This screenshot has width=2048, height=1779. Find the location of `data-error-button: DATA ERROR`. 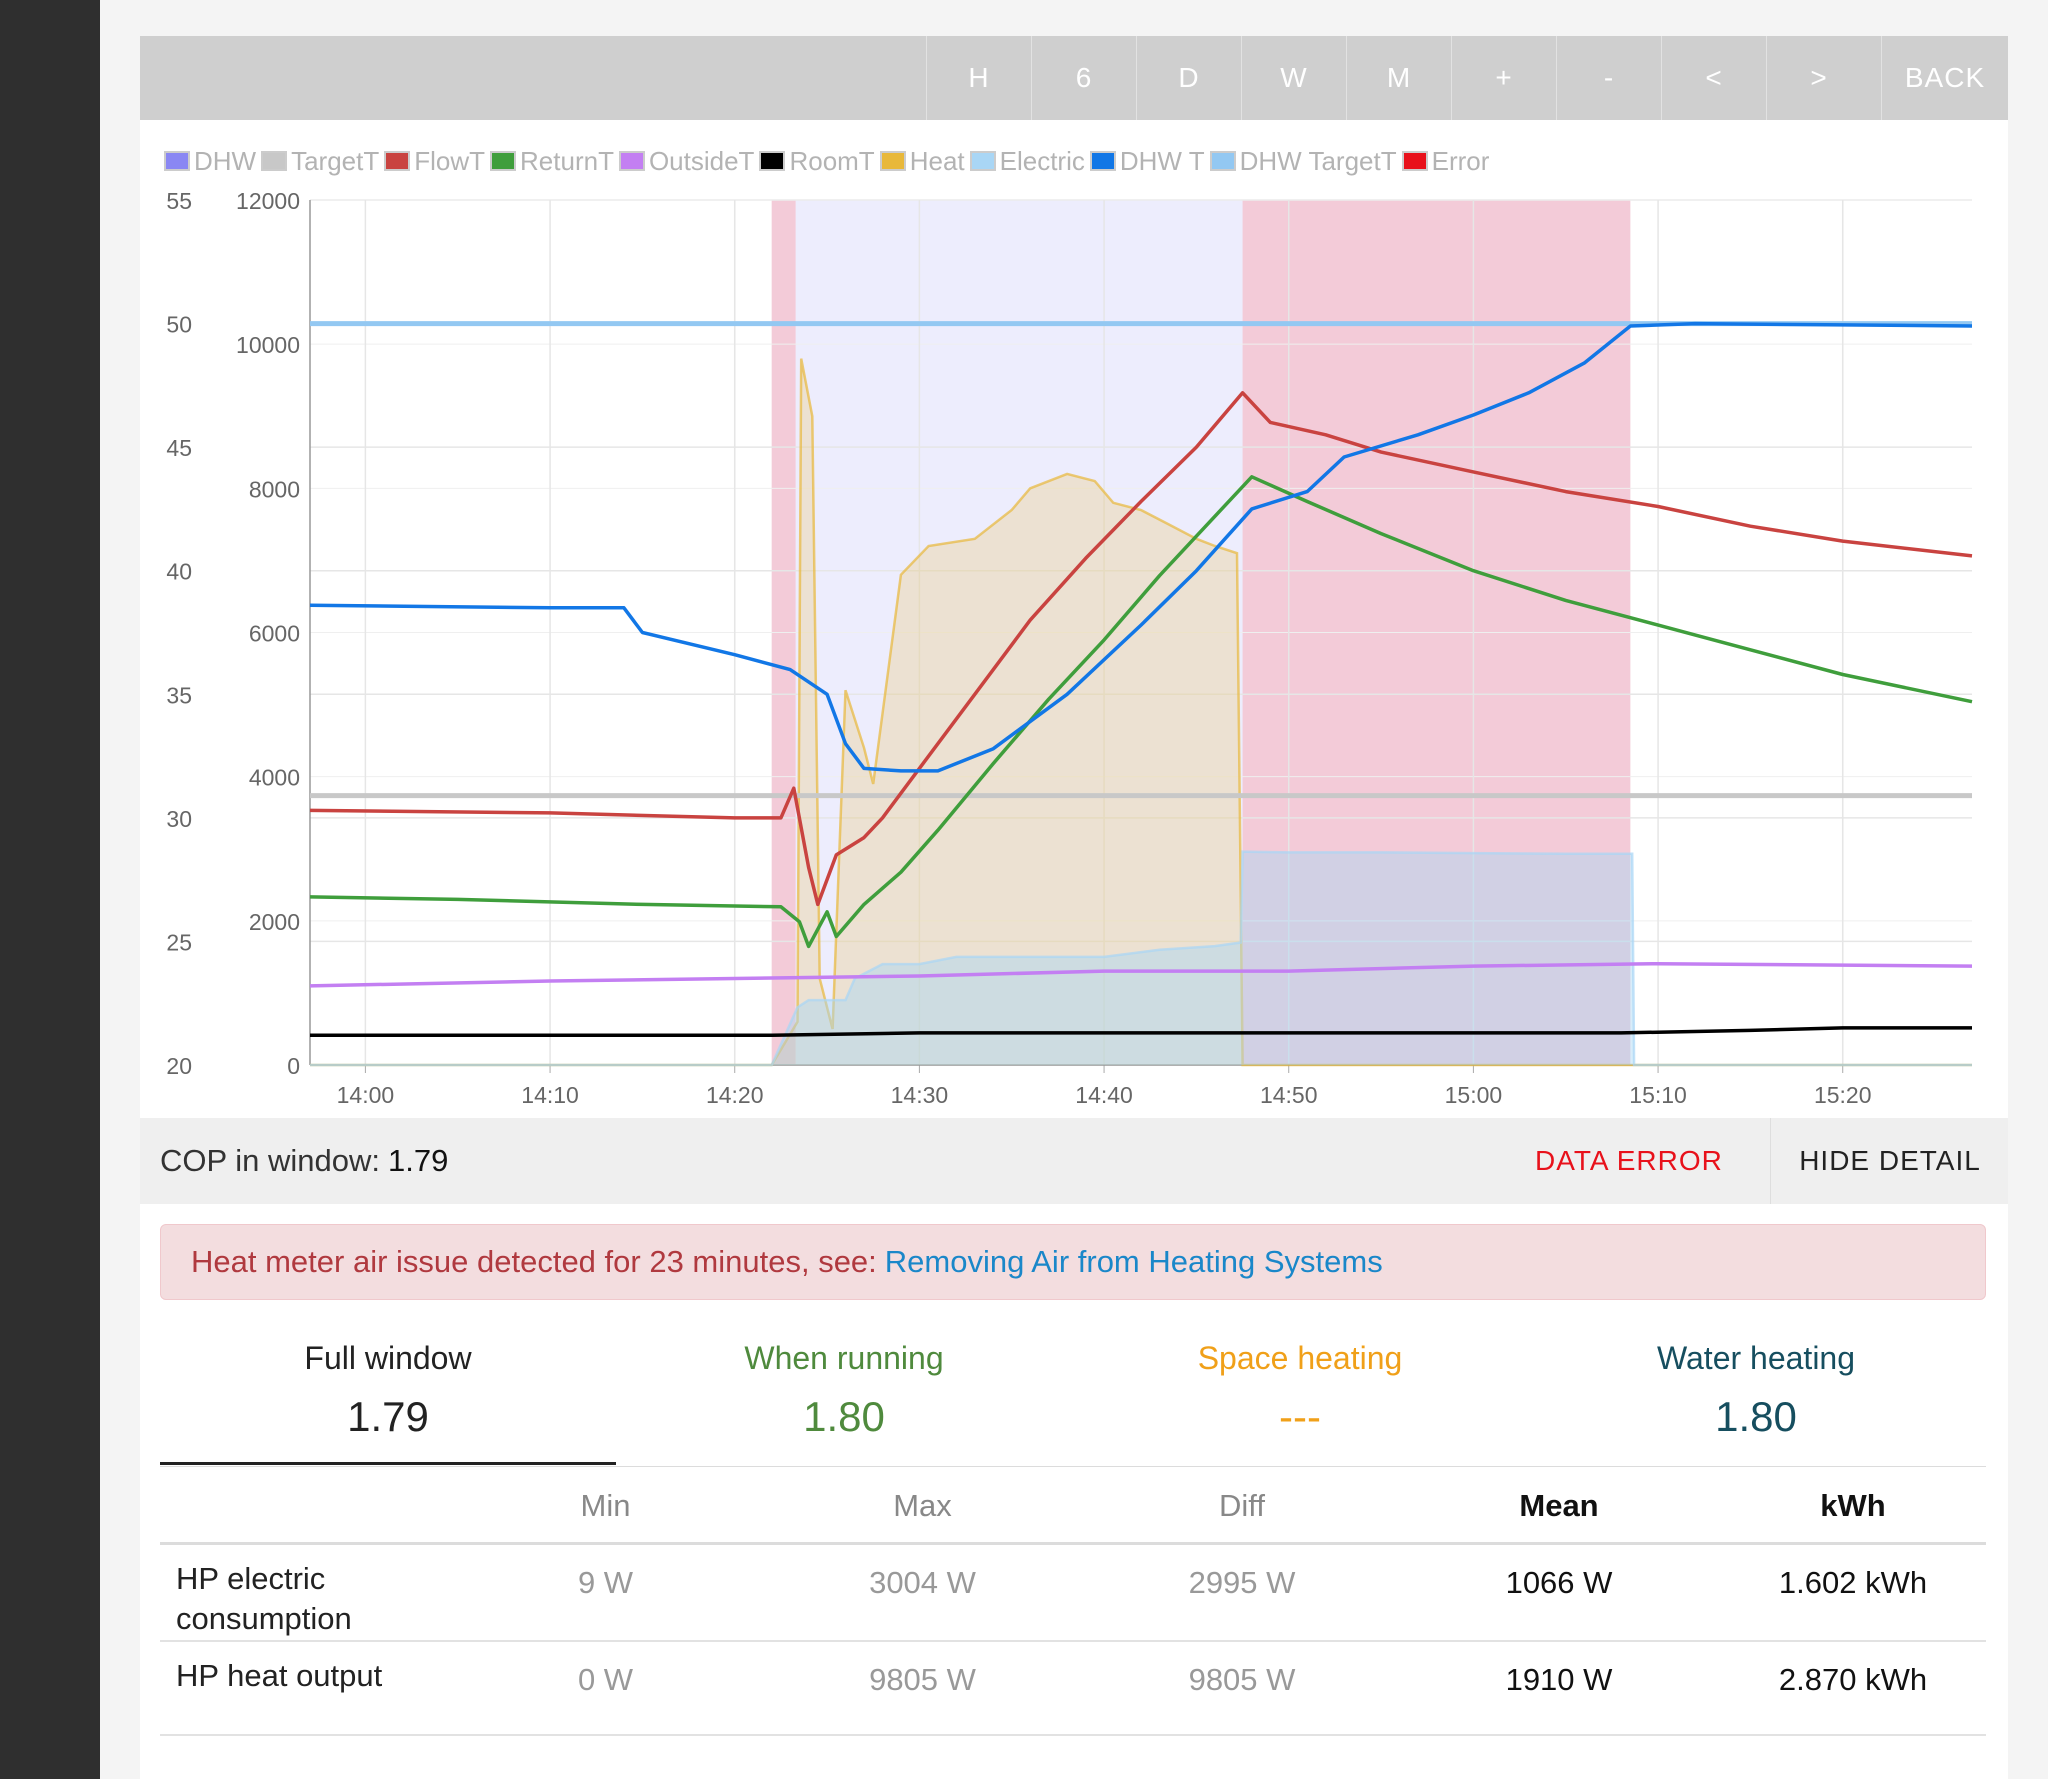

data-error-button: DATA ERROR is located at coordinates (1629, 1160).